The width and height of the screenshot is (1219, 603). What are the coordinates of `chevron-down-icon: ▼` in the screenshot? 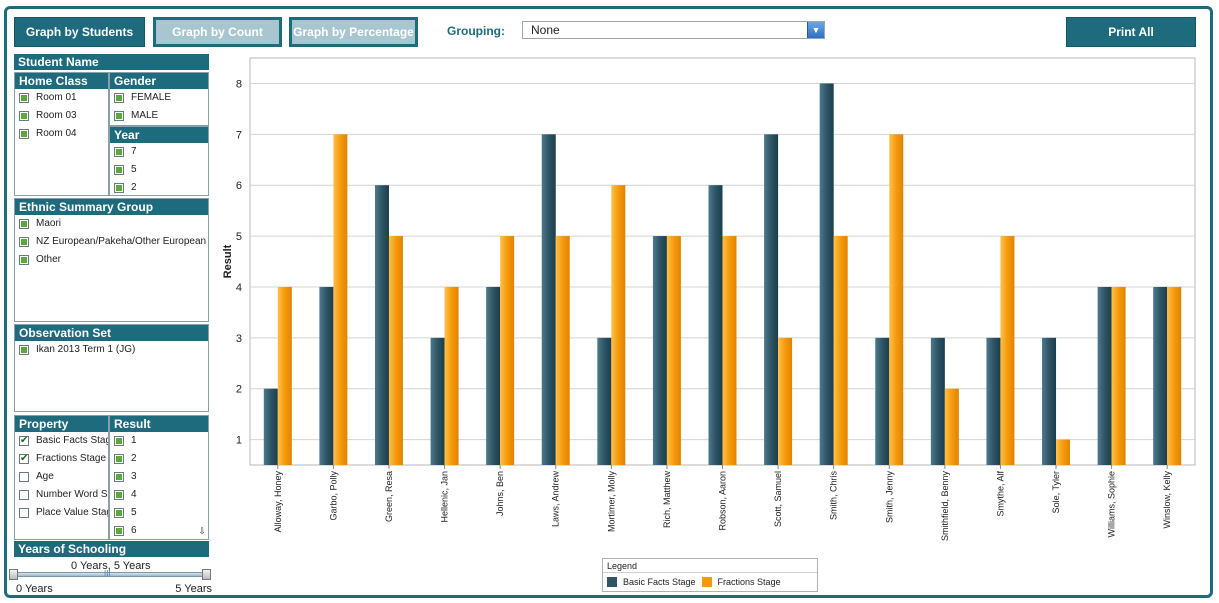 It's located at (815, 30).